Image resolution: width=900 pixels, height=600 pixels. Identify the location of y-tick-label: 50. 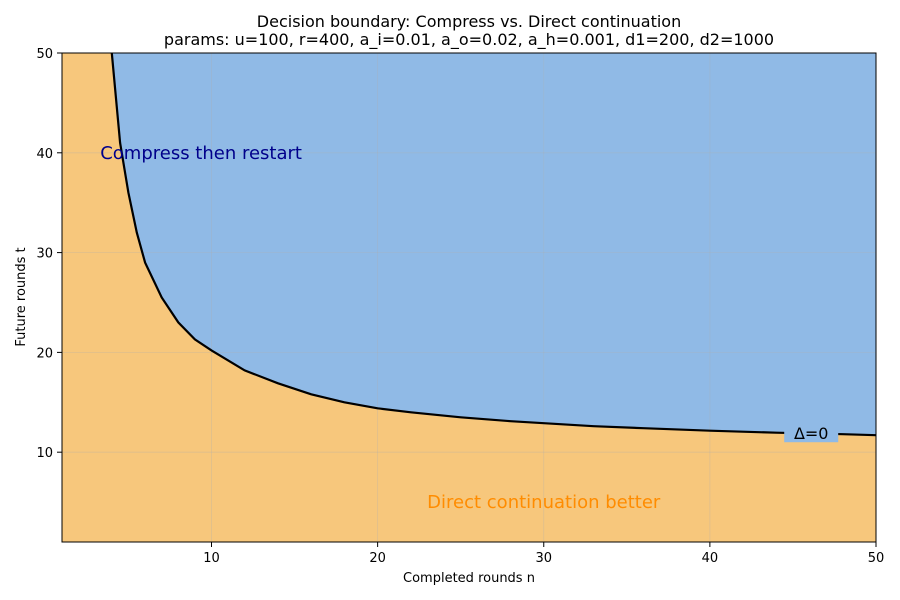
(44, 54).